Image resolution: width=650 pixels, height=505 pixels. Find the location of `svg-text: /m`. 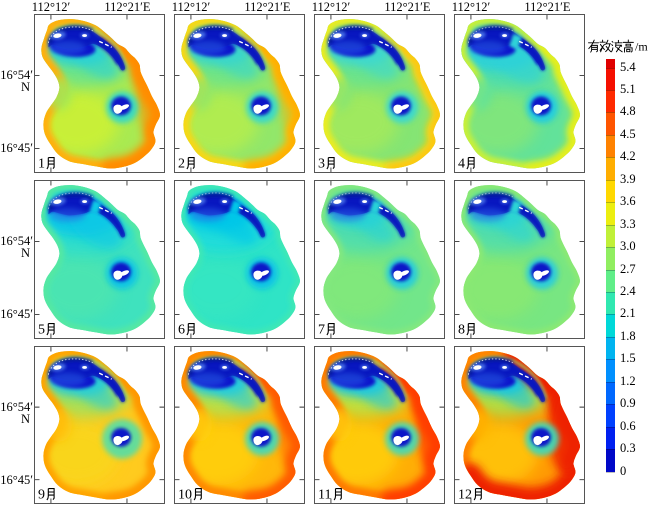

svg-text: /m is located at coordinates (641, 47).